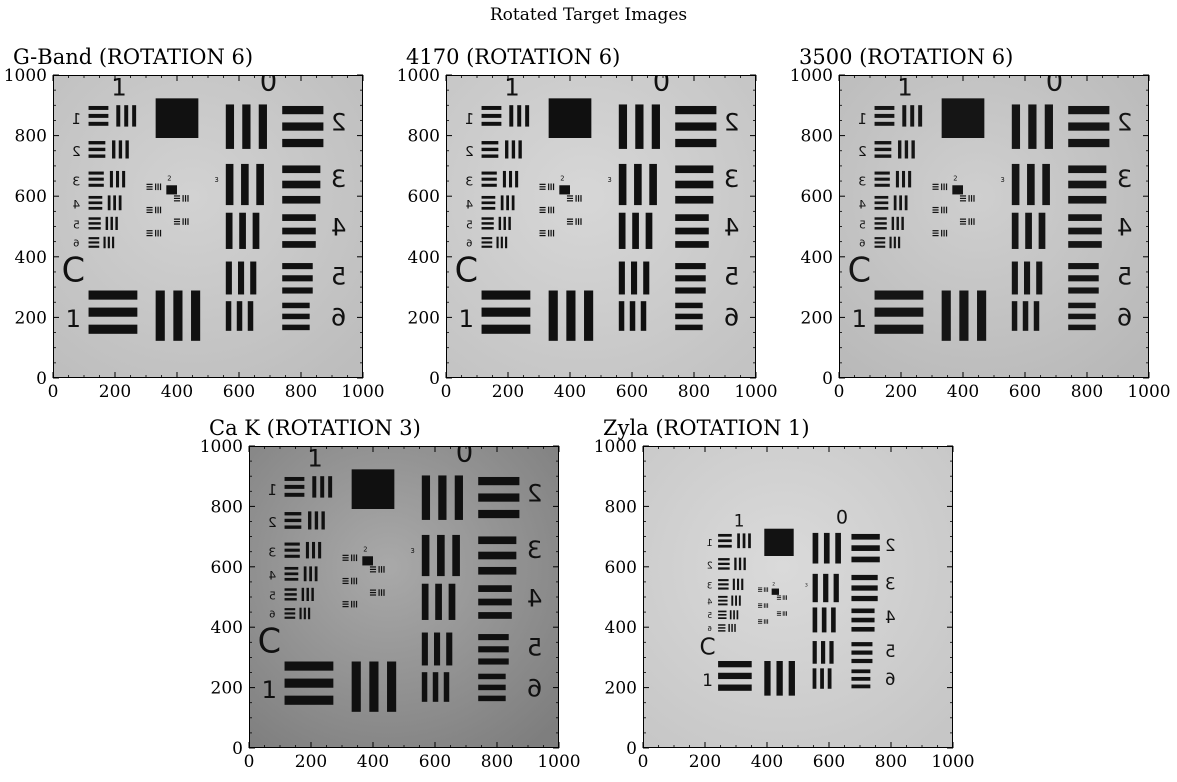  I want to click on x-tick-label: 1000, so click(362, 392).